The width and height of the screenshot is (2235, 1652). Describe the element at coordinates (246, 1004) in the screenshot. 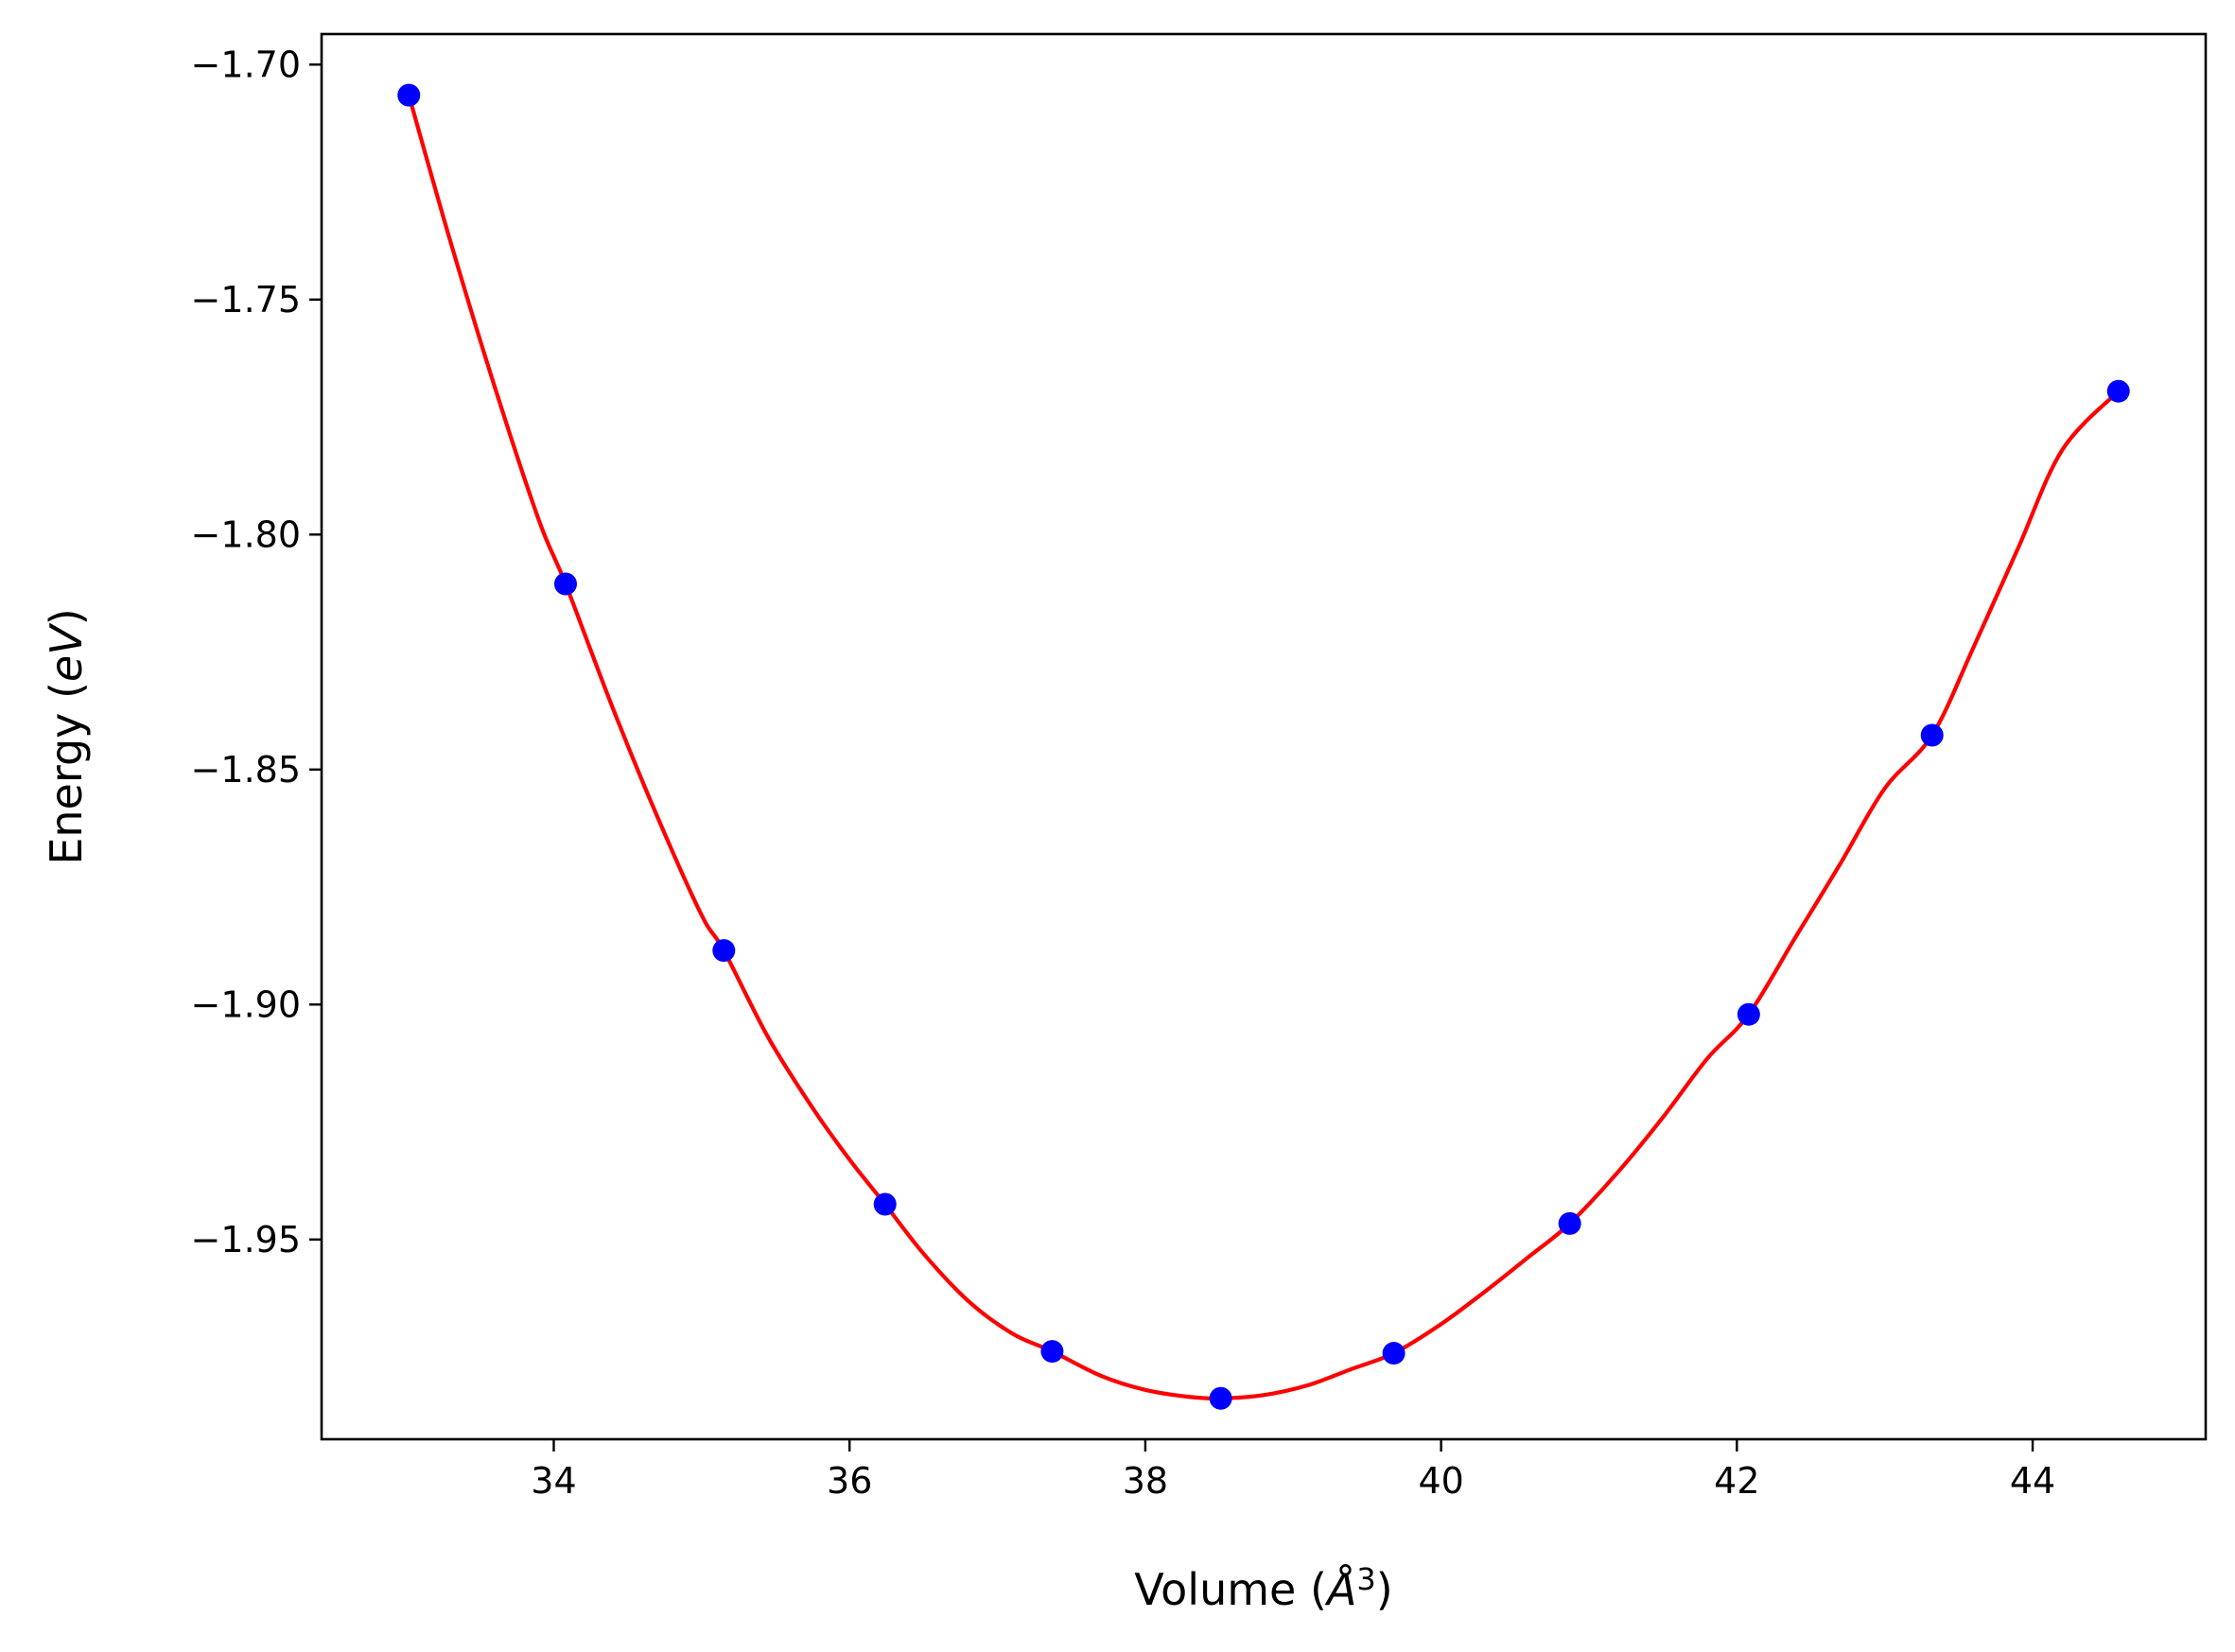

I see `y-tick-label: −1.90` at that location.